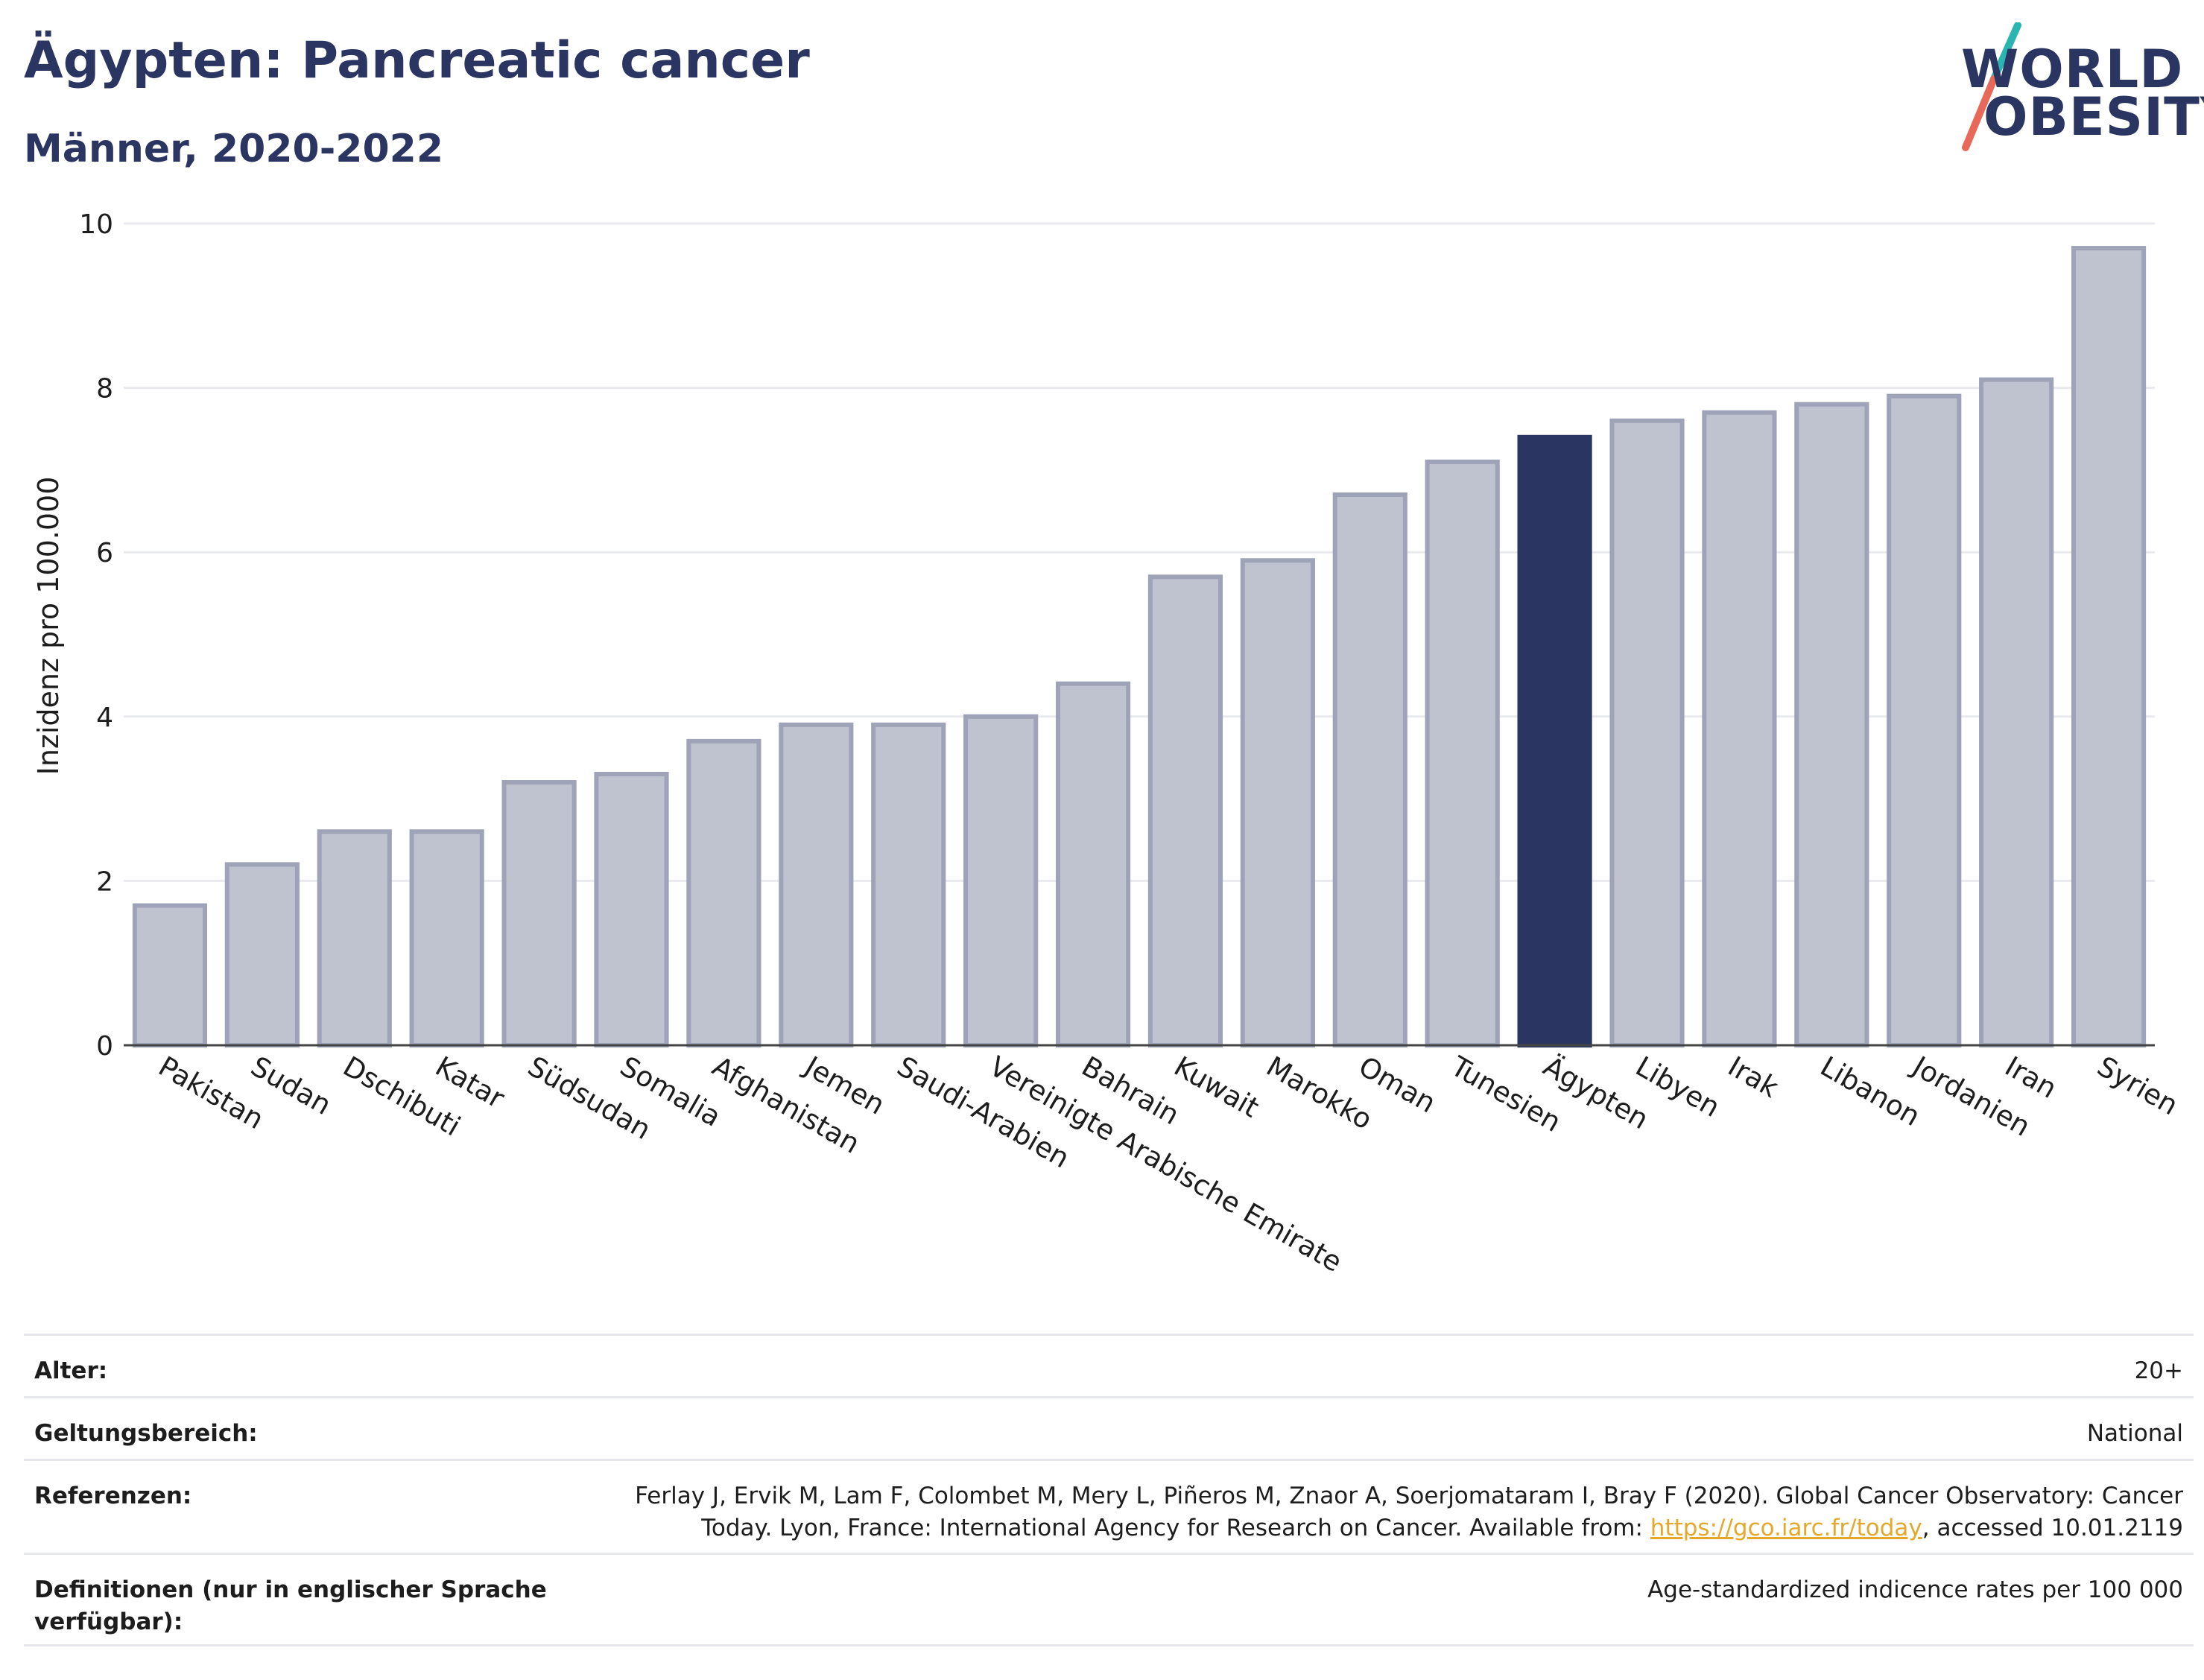 Image resolution: width=2204 pixels, height=1680 pixels. Describe the element at coordinates (1109, 1427) in the screenshot. I see `meta-row-scope: Geltungsbereich: National` at that location.